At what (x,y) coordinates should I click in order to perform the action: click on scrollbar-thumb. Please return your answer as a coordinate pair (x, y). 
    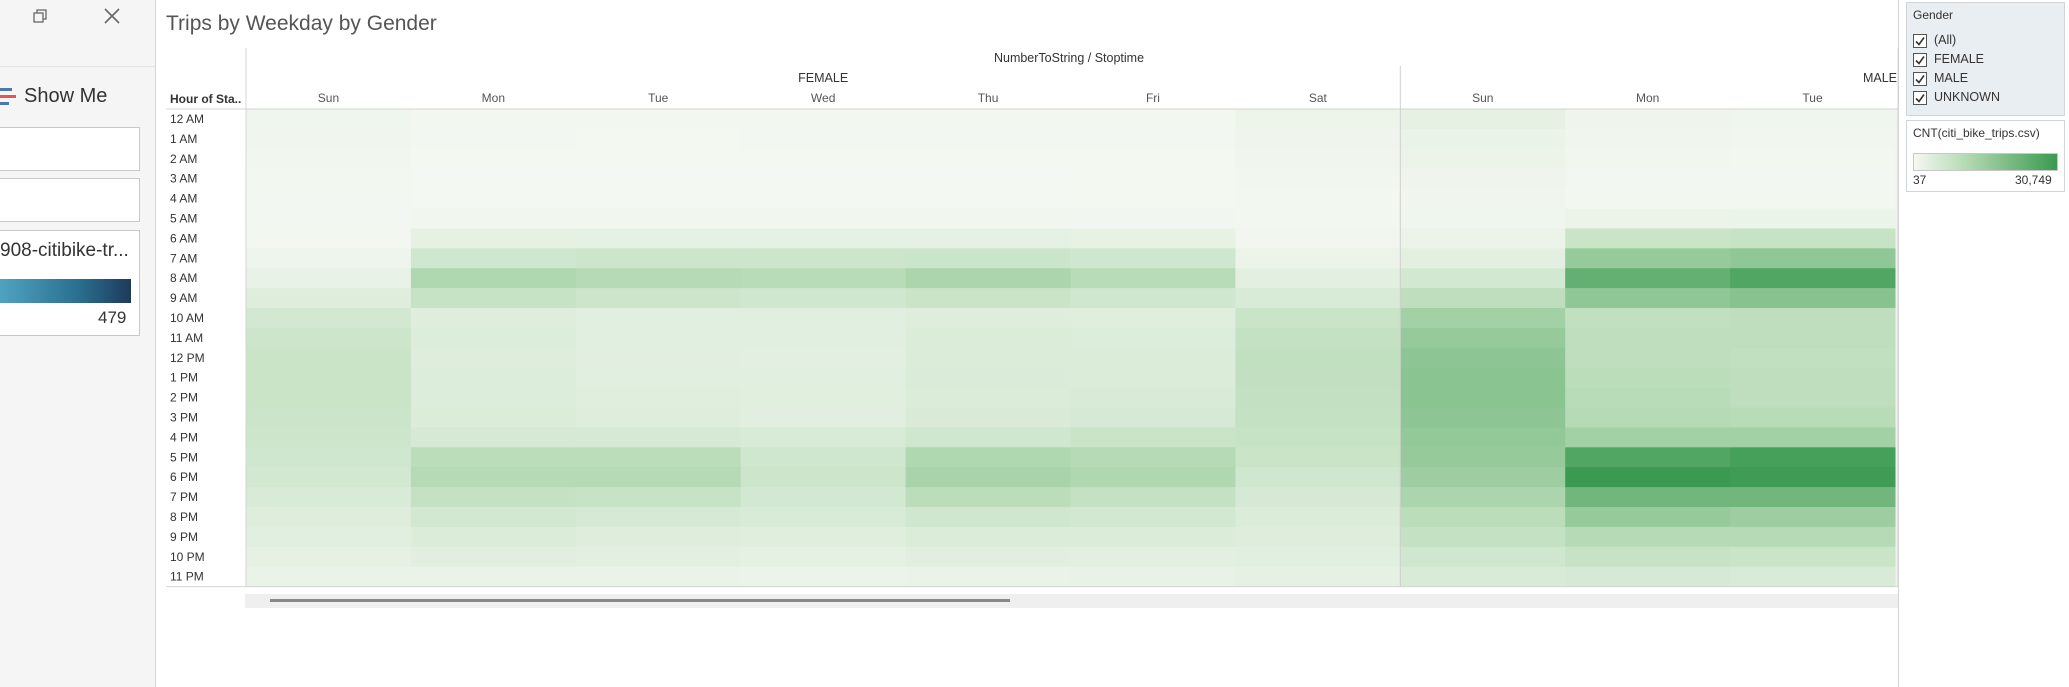
    Looking at the image, I should click on (640, 600).